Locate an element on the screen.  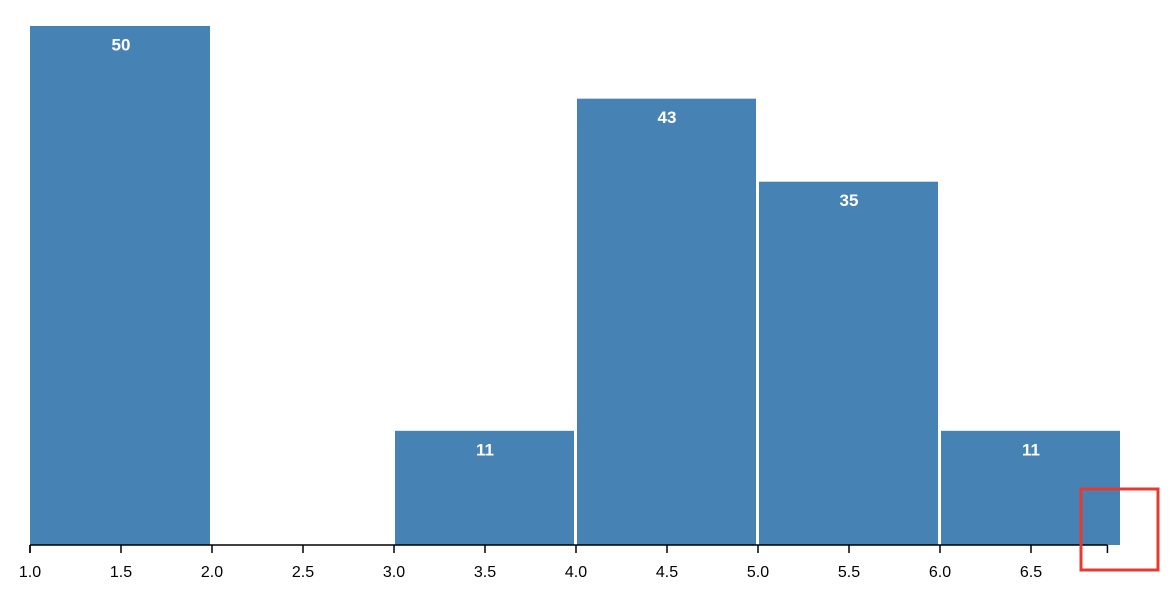
x-tick-label: 6.0 is located at coordinates (940, 572).